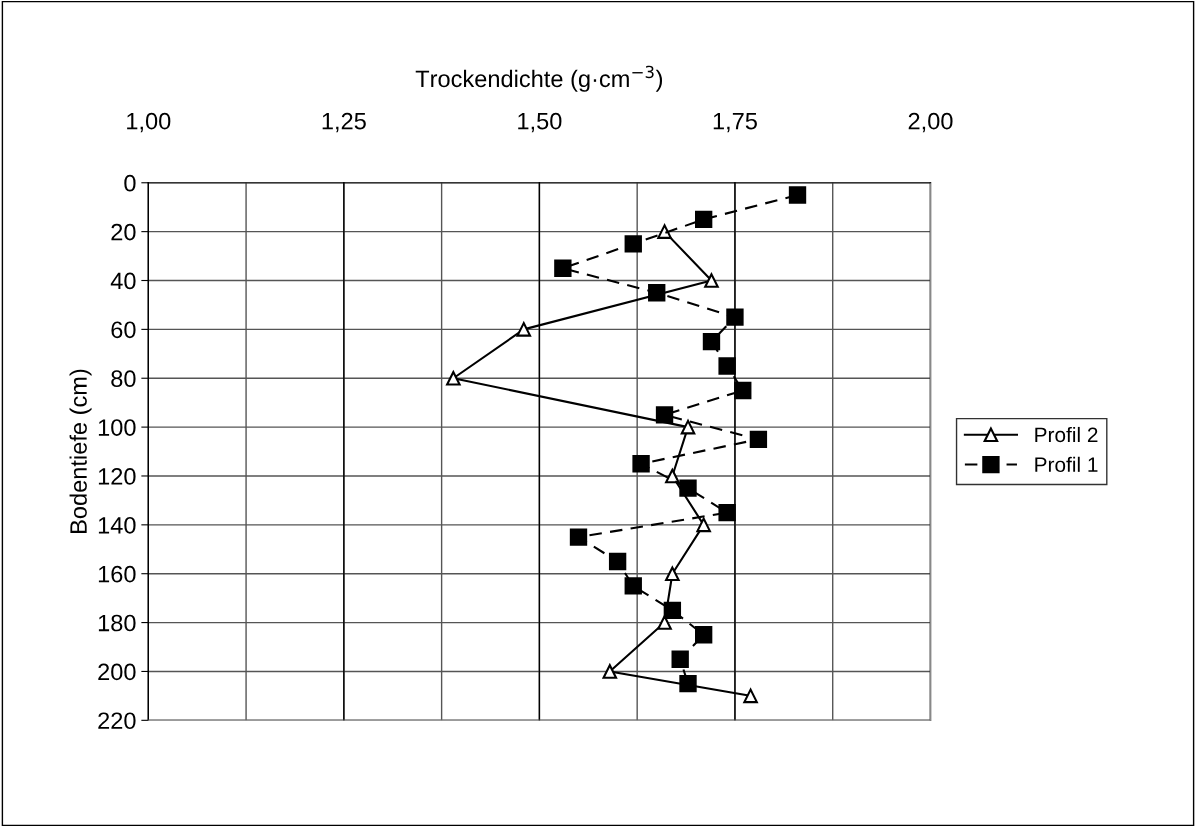 The height and width of the screenshot is (827, 1196). I want to click on y-tick-label: 160, so click(117, 574).